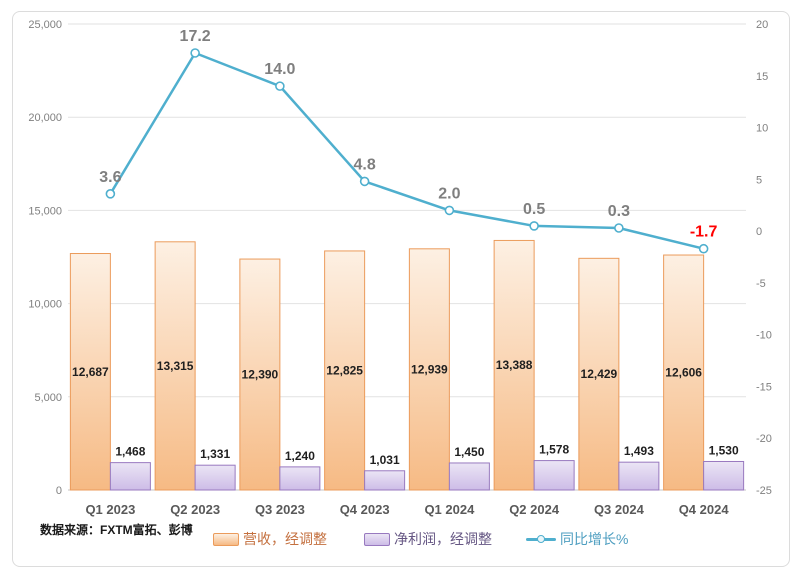 The height and width of the screenshot is (575, 802). What do you see at coordinates (761, 284) in the screenshot?
I see `y-axis-right-tick-label: -5` at bounding box center [761, 284].